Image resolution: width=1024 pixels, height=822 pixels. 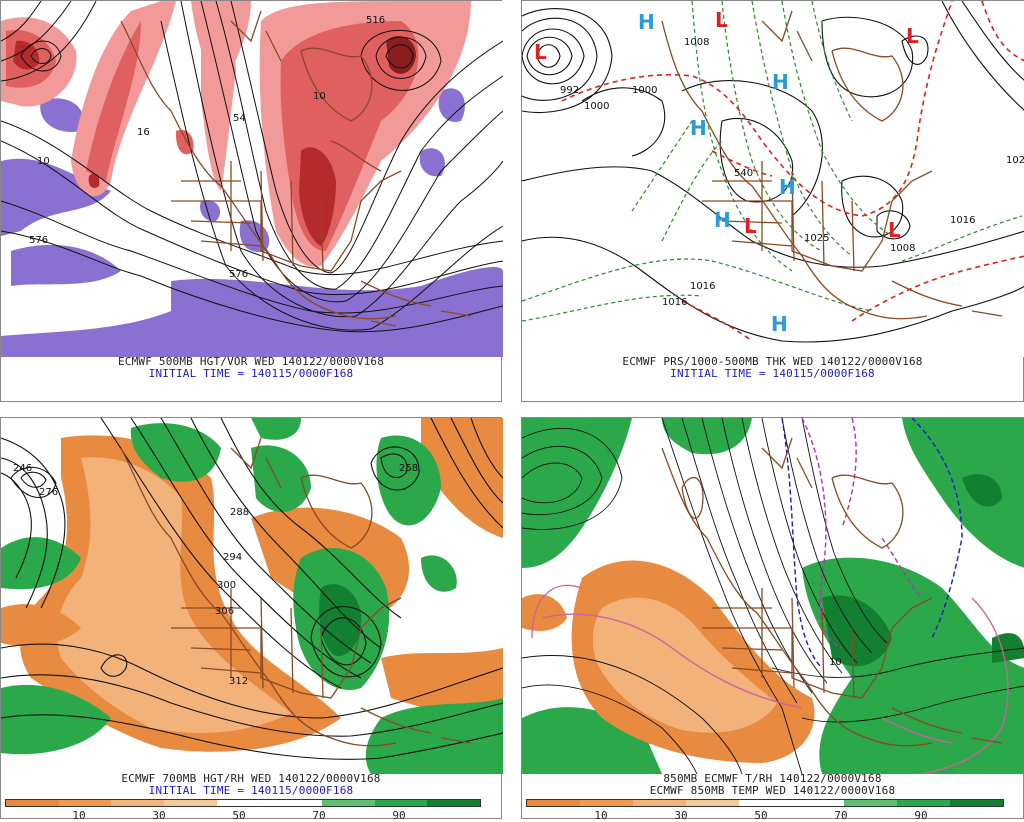 What do you see at coordinates (232, 557) in the screenshot?
I see `contour-label: 294` at bounding box center [232, 557].